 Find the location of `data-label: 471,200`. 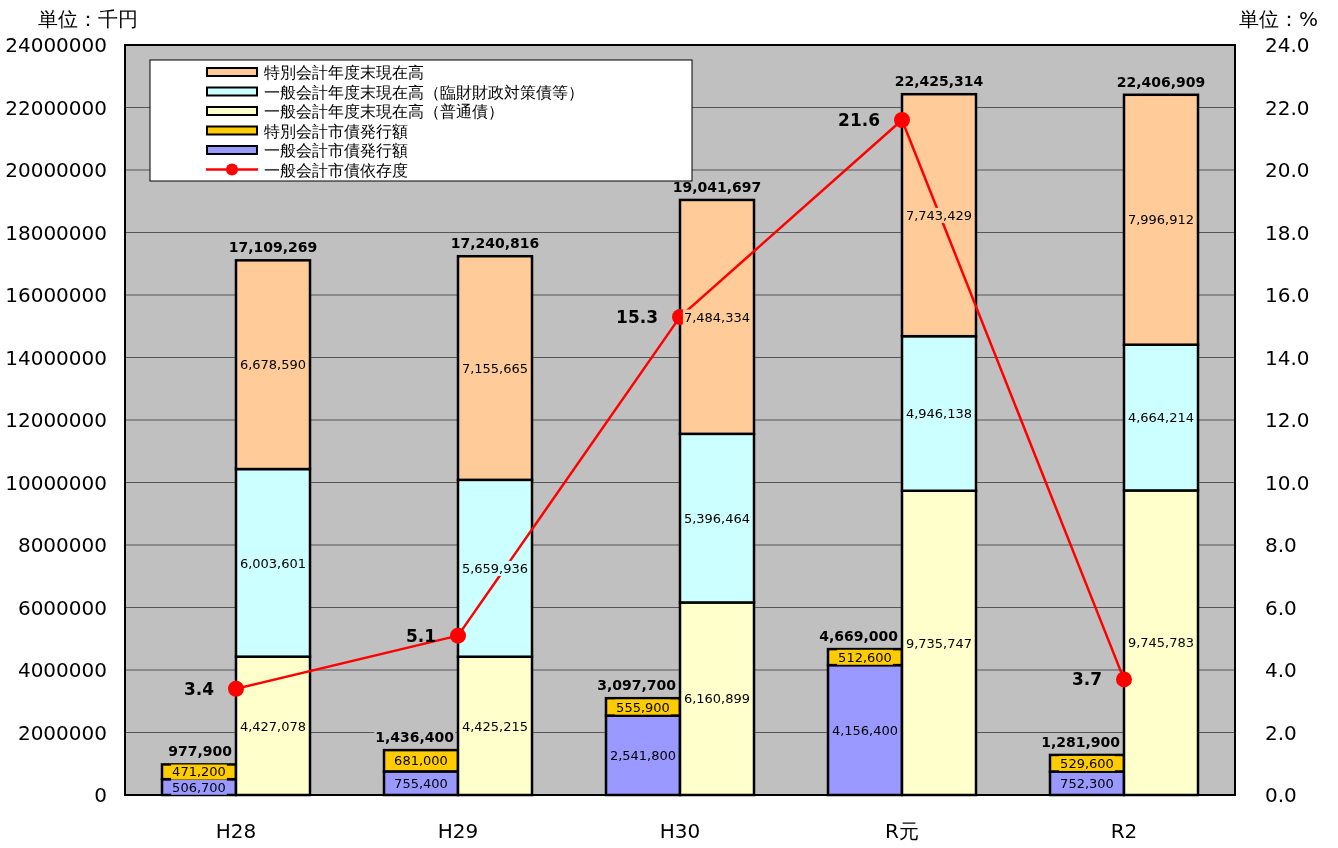

data-label: 471,200 is located at coordinates (199, 772).